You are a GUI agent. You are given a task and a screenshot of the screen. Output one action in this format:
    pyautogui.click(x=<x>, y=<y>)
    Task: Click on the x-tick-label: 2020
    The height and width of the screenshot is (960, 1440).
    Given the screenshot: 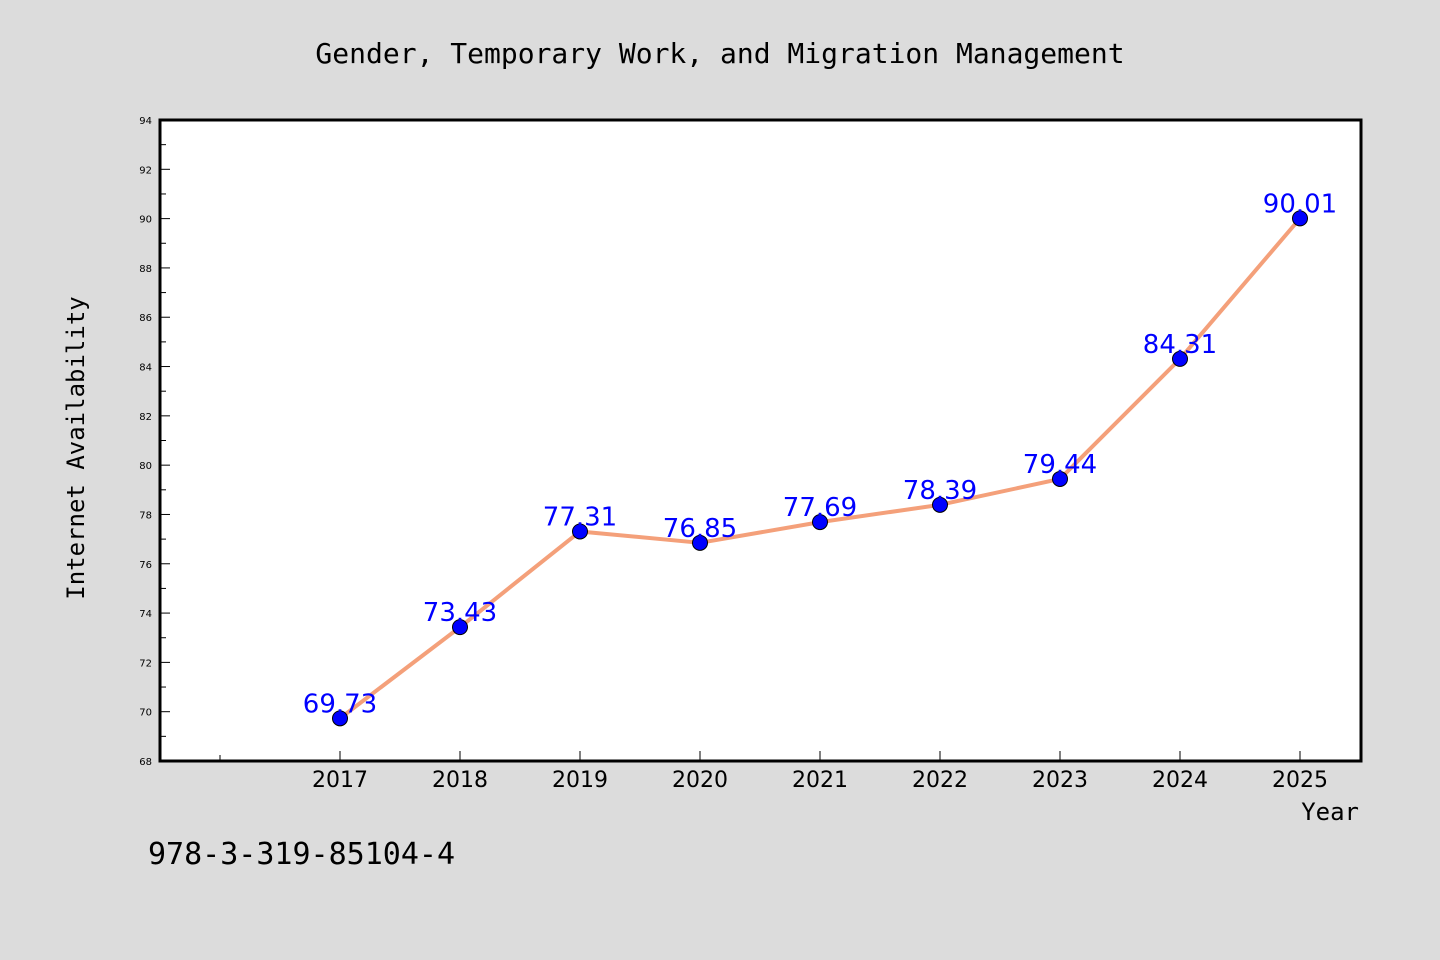 What is the action you would take?
    pyautogui.click(x=700, y=780)
    